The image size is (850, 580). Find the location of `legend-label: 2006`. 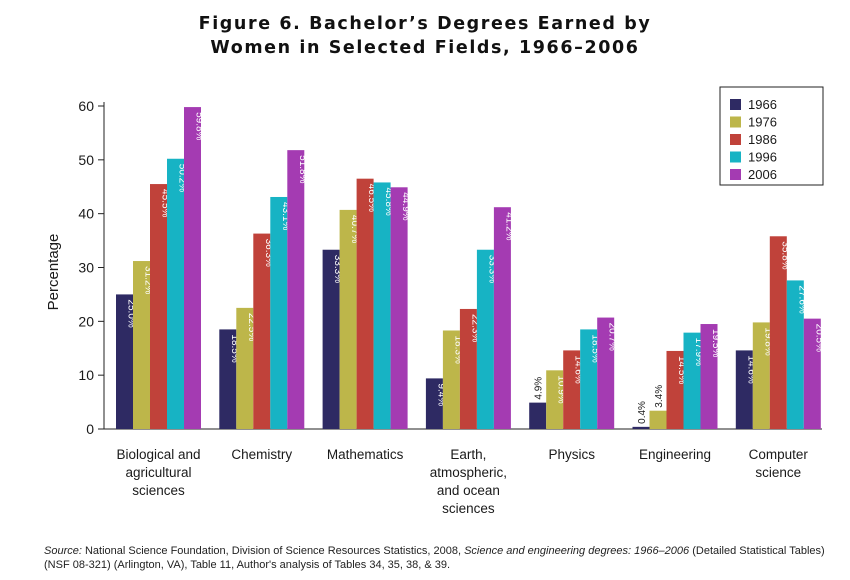

legend-label: 2006 is located at coordinates (762, 174).